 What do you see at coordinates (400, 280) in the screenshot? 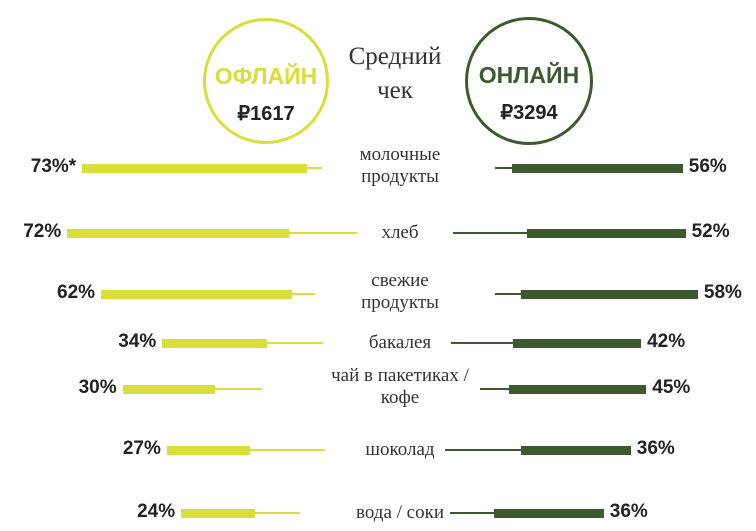
I see `category-label-line: свежие` at bounding box center [400, 280].